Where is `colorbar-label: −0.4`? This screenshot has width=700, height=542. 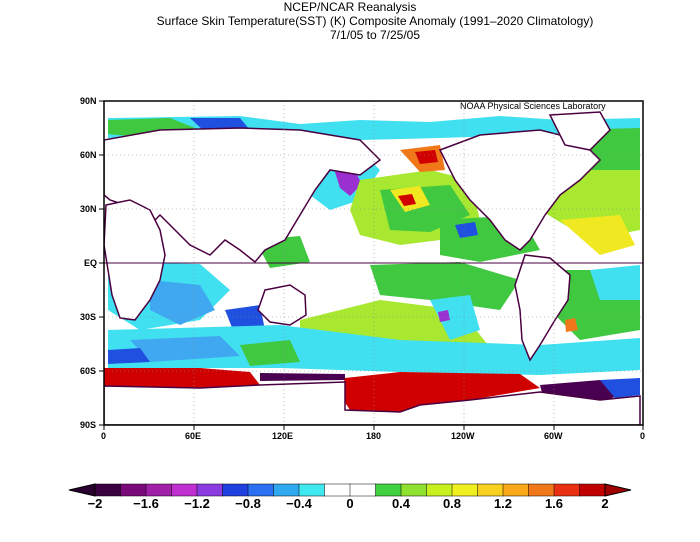 colorbar-label: −0.4 is located at coordinates (299, 503).